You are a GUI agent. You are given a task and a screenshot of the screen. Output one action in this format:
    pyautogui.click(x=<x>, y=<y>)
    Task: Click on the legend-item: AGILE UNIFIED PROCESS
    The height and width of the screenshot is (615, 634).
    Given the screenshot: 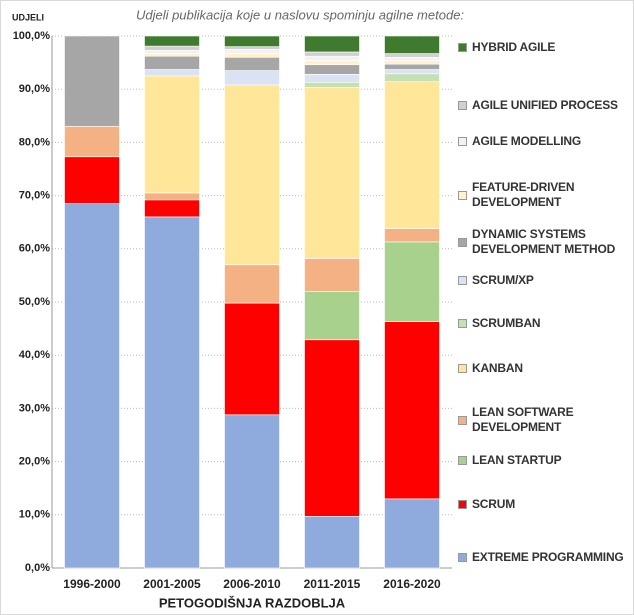 What is the action you would take?
    pyautogui.click(x=545, y=105)
    